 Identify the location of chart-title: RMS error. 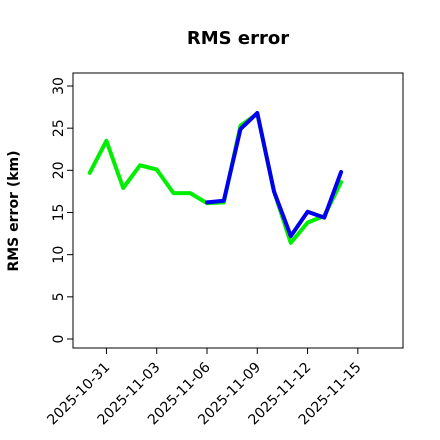
(238, 38).